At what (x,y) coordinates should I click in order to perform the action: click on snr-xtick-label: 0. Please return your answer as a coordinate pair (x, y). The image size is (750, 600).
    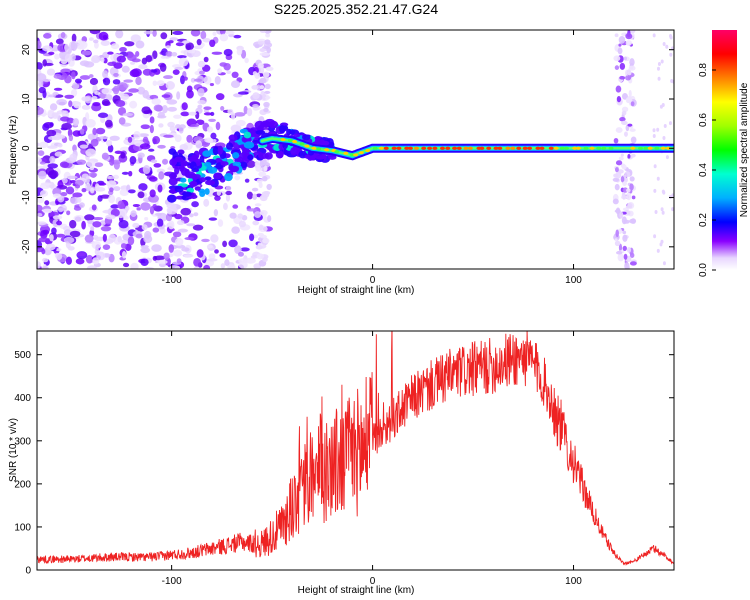
    Looking at the image, I should click on (373, 581).